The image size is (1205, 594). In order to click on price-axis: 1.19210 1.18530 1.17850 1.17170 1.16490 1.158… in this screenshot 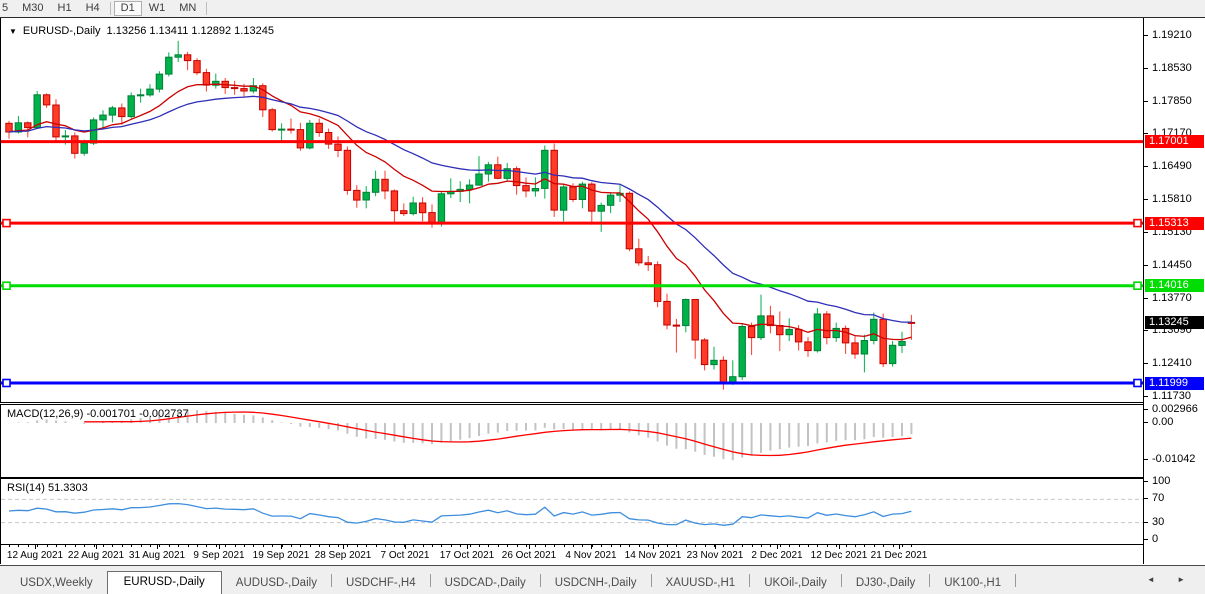, I will do `click(1174, 291)`.